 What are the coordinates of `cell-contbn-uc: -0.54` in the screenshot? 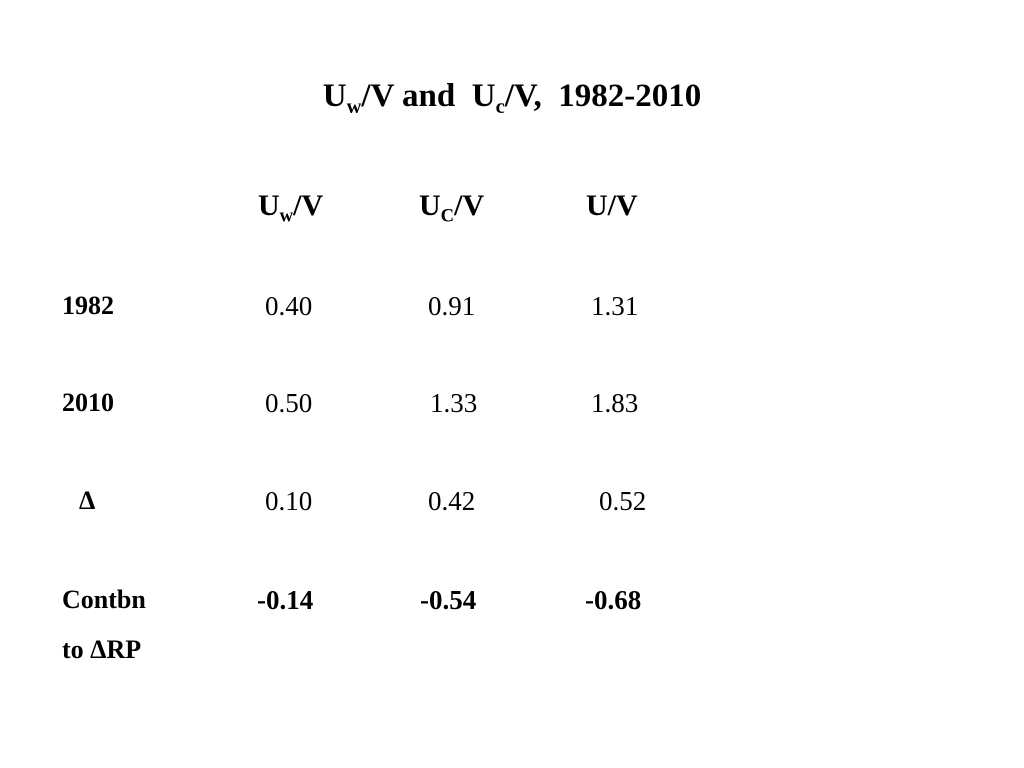 It's located at (448, 600).